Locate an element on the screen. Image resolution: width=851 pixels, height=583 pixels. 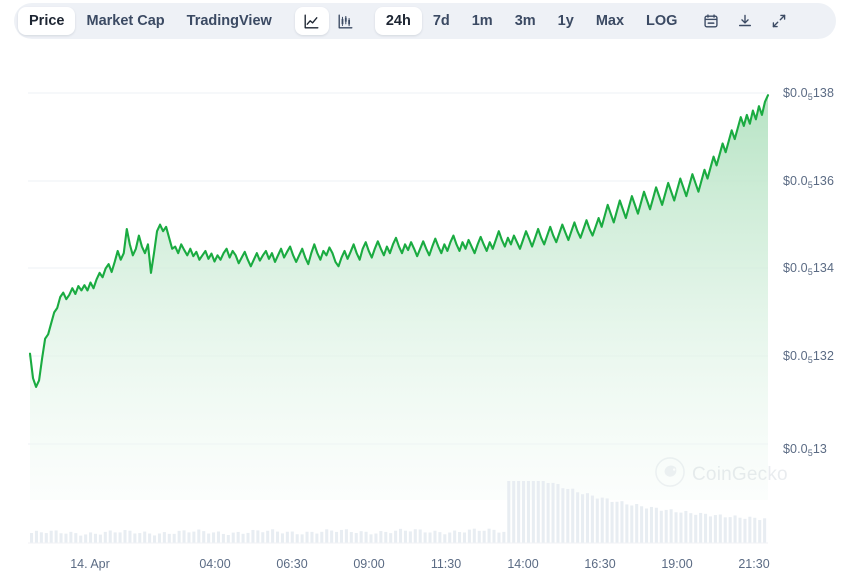
line-chart-icon is located at coordinates (311, 21).